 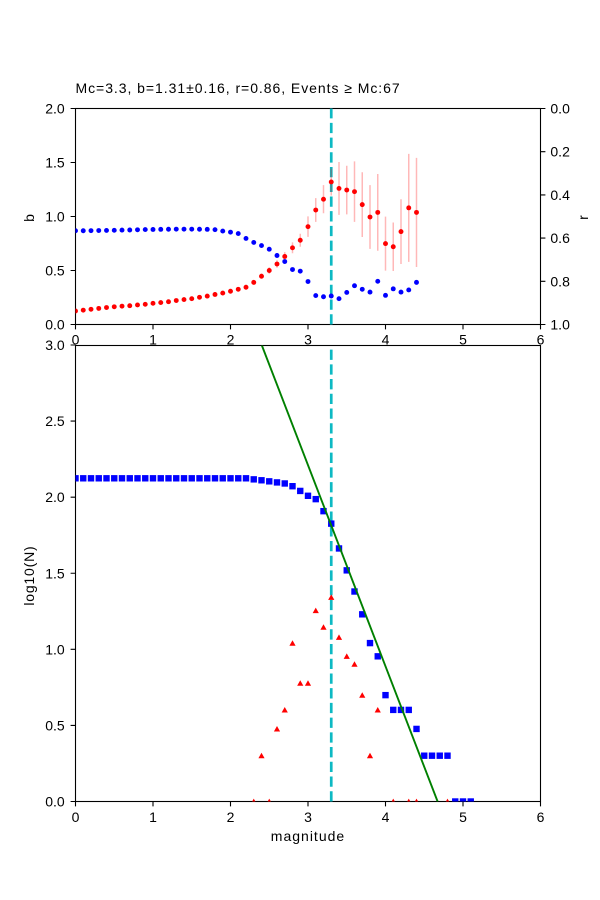 What do you see at coordinates (308, 836) in the screenshot?
I see `svg-text: magnitude` at bounding box center [308, 836].